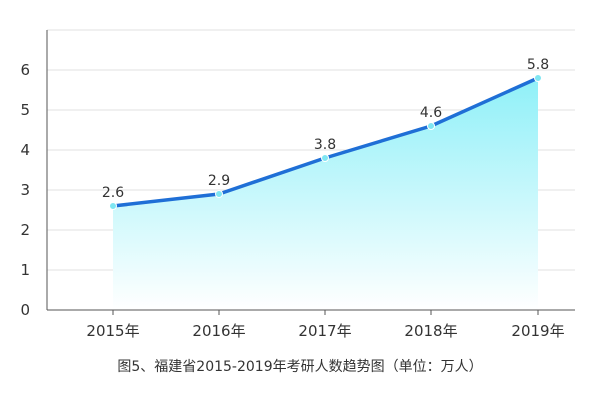 This screenshot has height=403, width=600. I want to click on x-tick-label: 2016年, so click(218, 331).